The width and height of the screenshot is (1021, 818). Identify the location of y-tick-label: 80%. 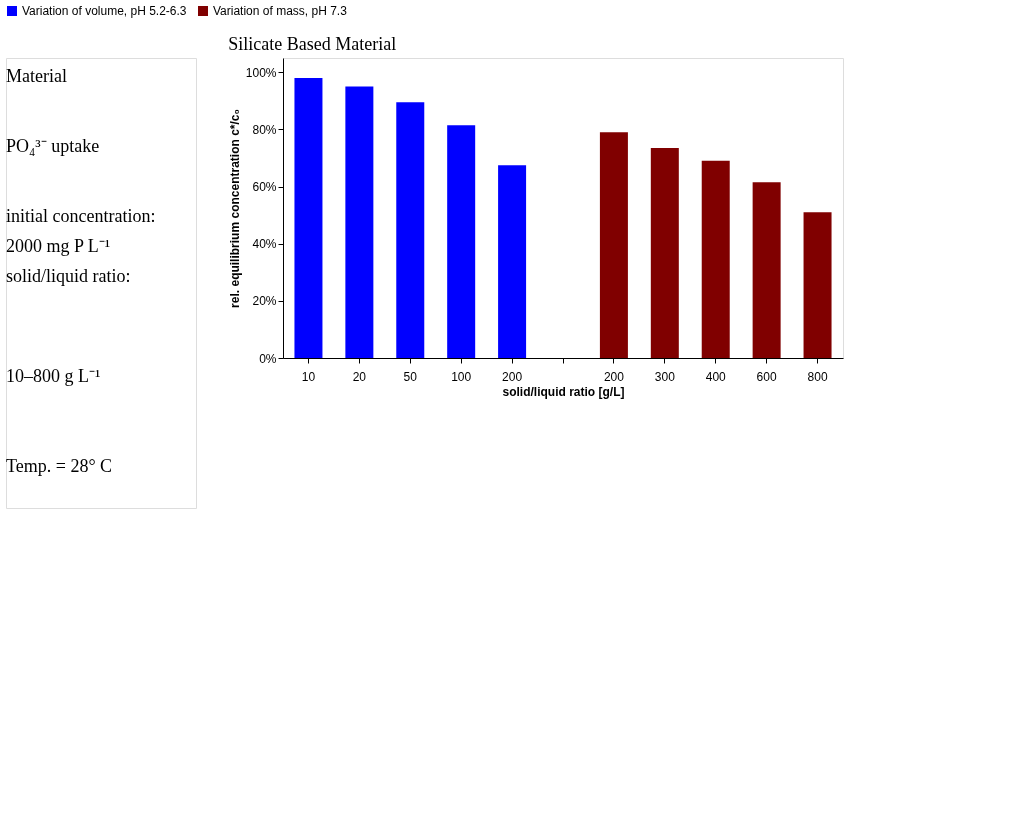
(264, 129).